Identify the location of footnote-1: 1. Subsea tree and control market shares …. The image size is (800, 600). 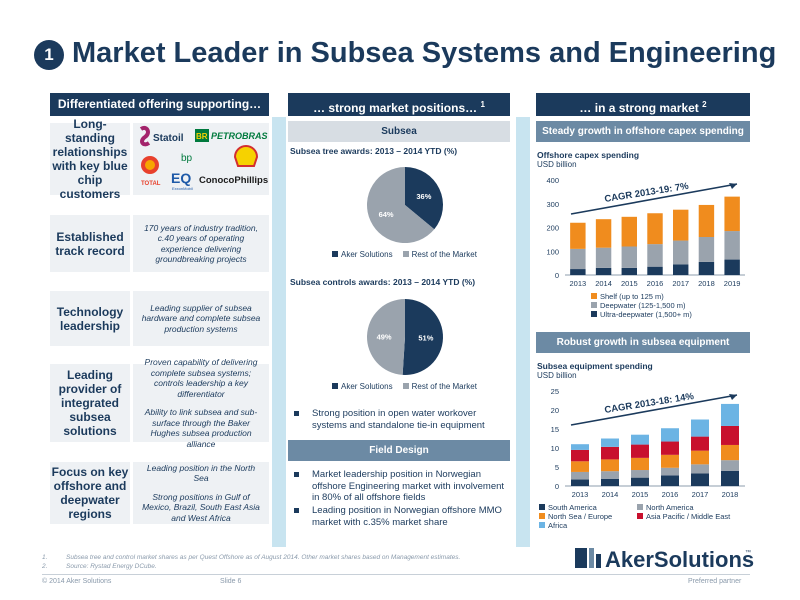
(251, 557).